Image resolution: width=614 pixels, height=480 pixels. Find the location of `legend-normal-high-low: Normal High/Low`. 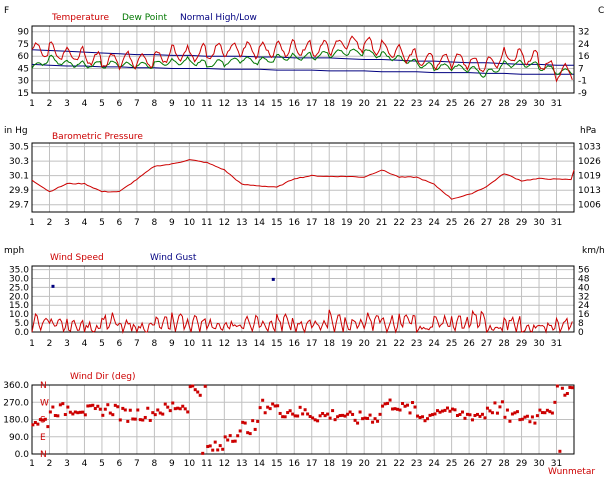

legend-normal-high-low: Normal High/Low is located at coordinates (218, 18).